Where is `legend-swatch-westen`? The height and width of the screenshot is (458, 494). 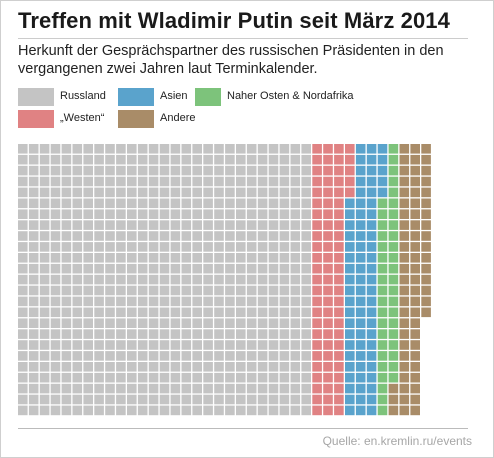 legend-swatch-westen is located at coordinates (36, 119).